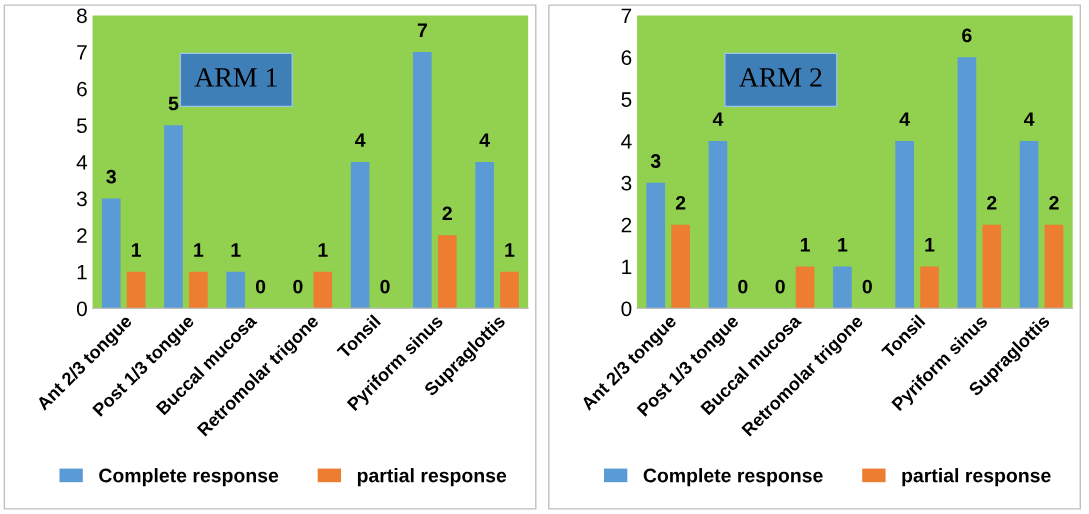 Image resolution: width=1089 pixels, height=514 pixels. What do you see at coordinates (780, 77) in the screenshot?
I see `text: ARM 2` at bounding box center [780, 77].